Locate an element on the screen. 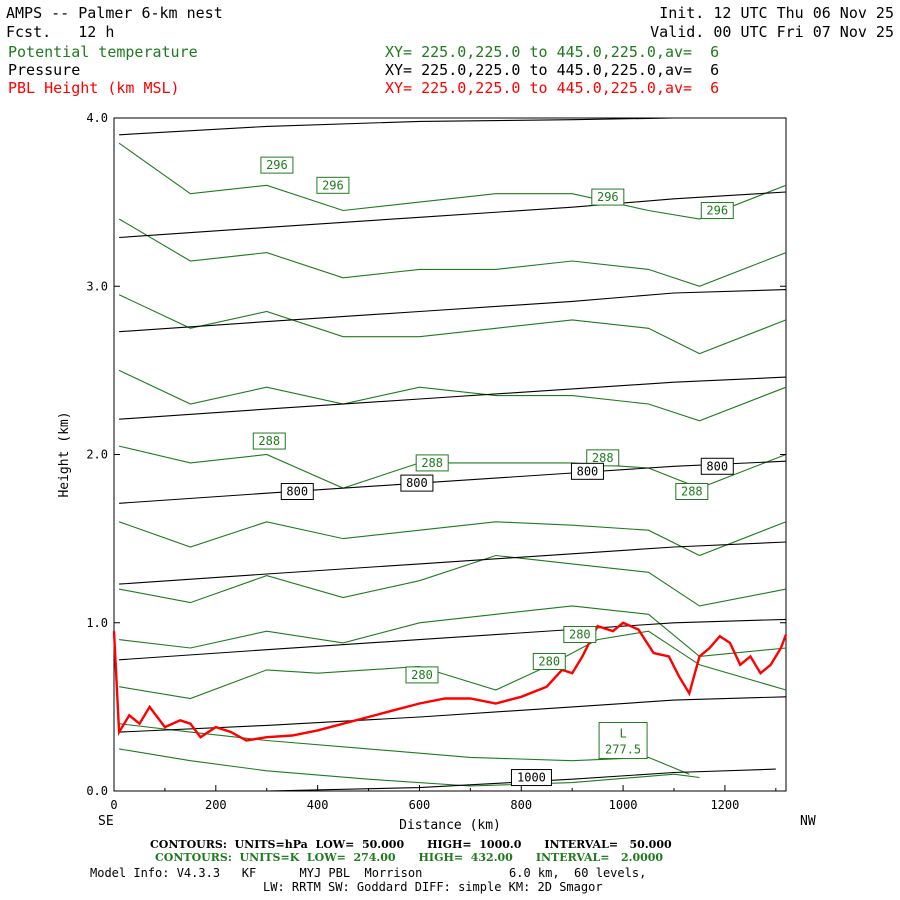 The height and width of the screenshot is (900, 900). isobar-label-1: 800 is located at coordinates (417, 483).